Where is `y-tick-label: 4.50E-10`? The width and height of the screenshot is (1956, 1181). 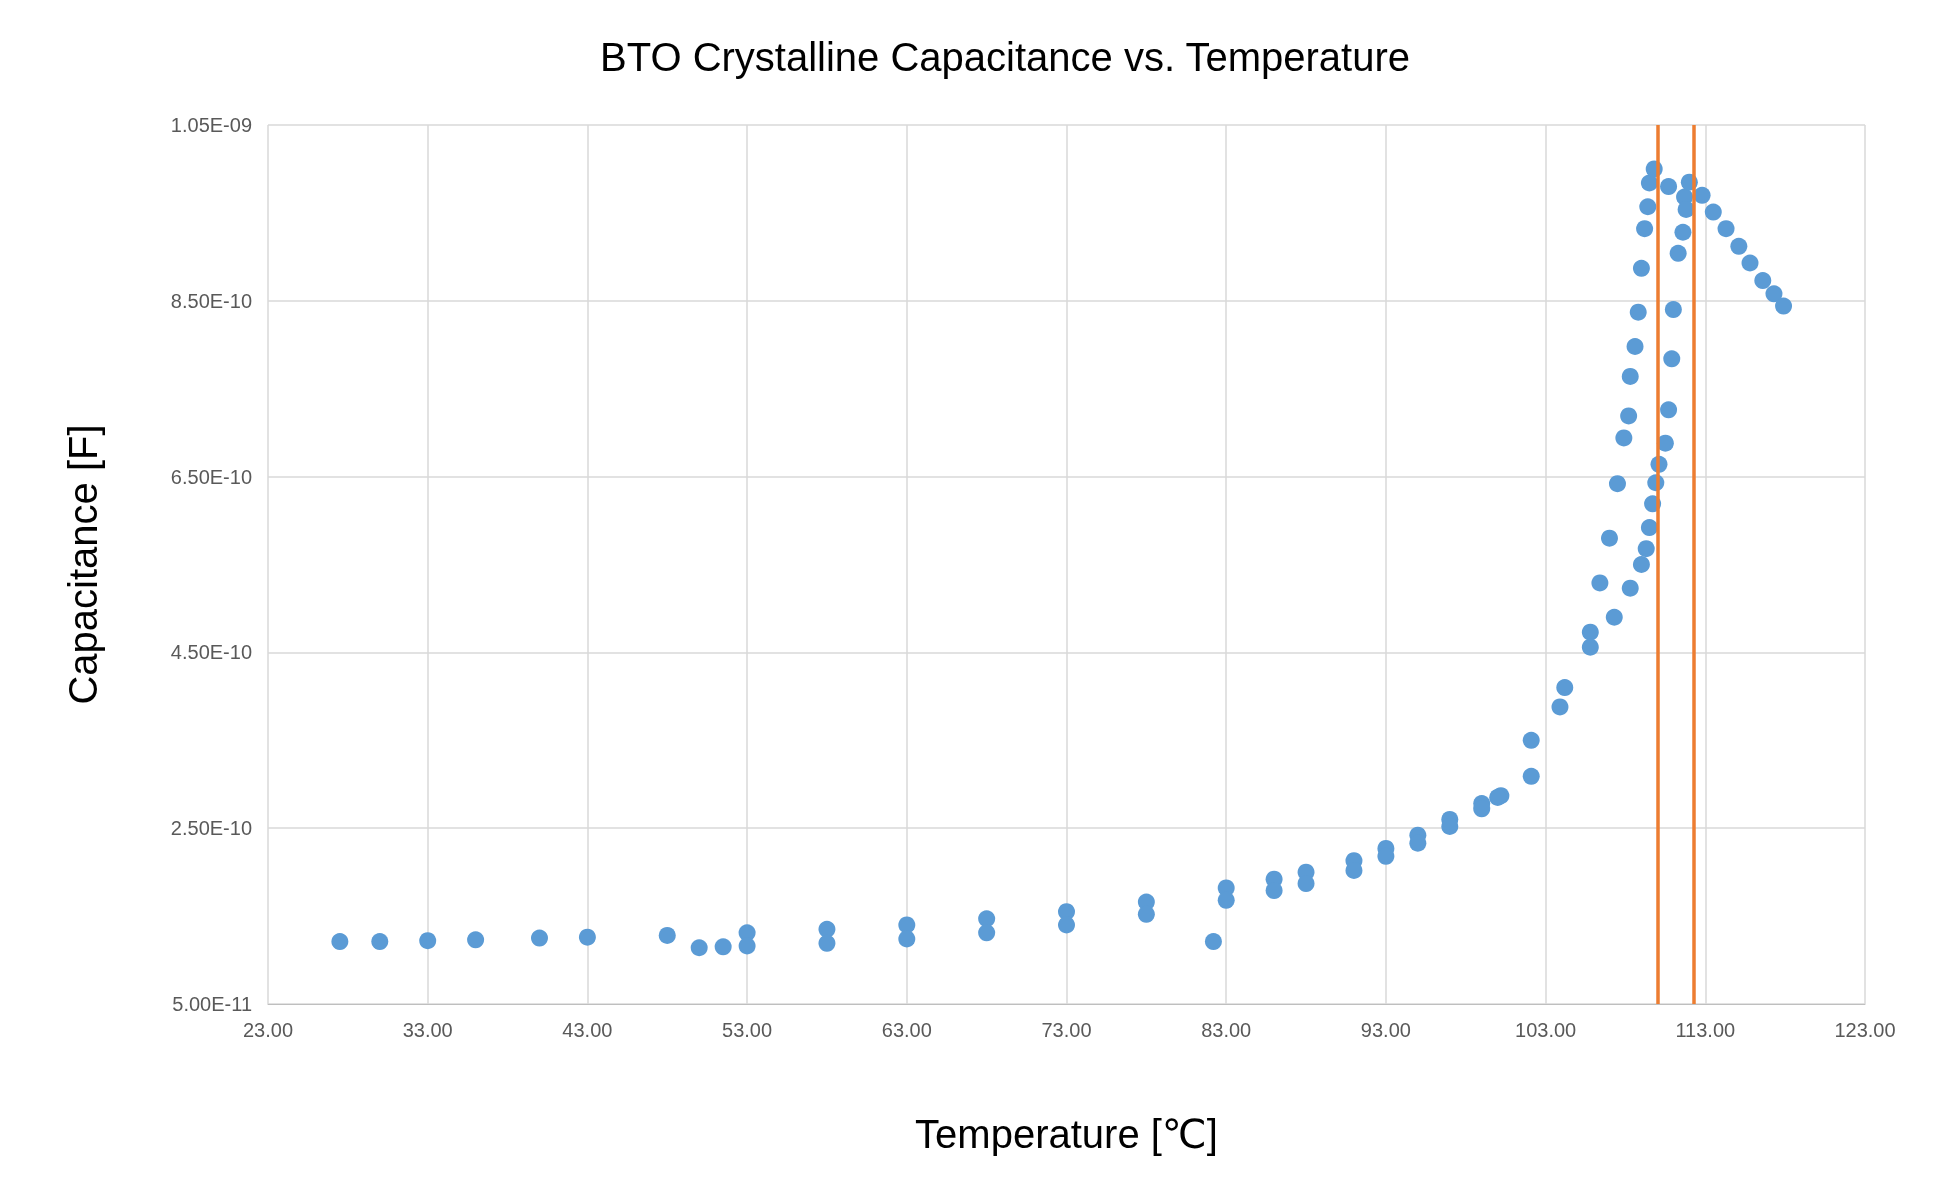
y-tick-label: 4.50E-10 is located at coordinates (211, 652).